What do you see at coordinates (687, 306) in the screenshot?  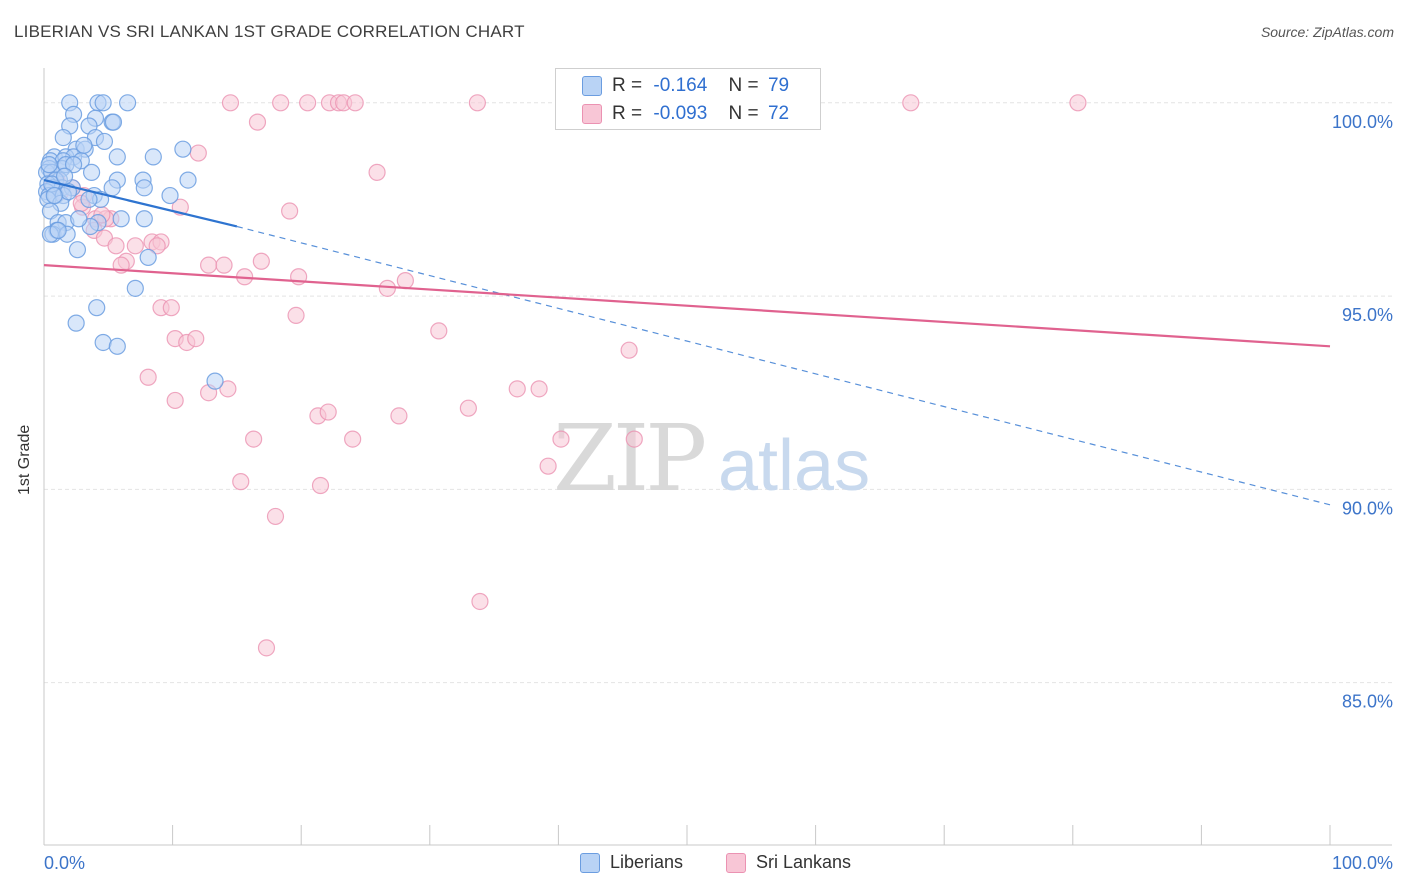 I see `sri-lankan-trend` at bounding box center [687, 306].